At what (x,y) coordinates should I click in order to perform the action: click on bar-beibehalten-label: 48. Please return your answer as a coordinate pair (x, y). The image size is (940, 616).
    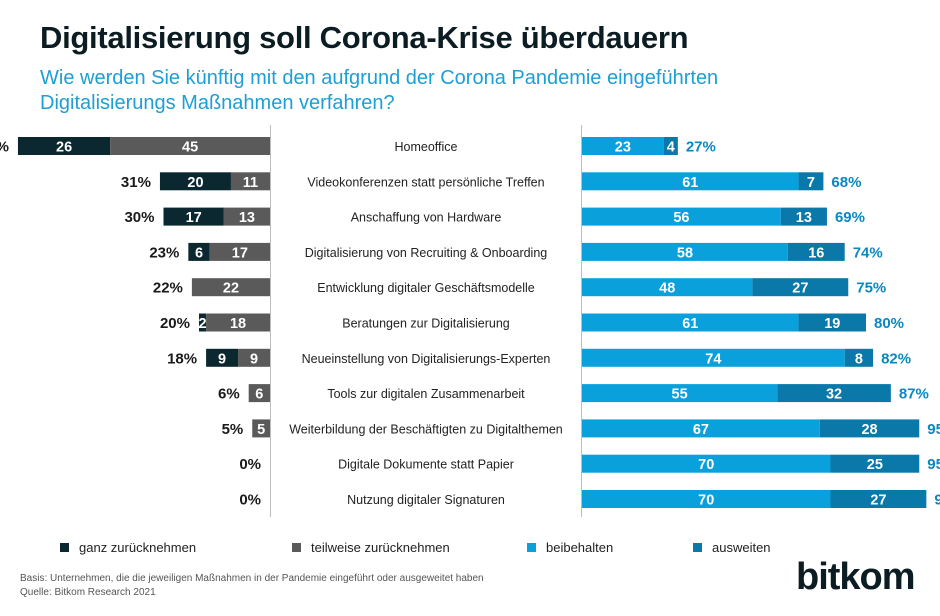
    Looking at the image, I should click on (667, 289).